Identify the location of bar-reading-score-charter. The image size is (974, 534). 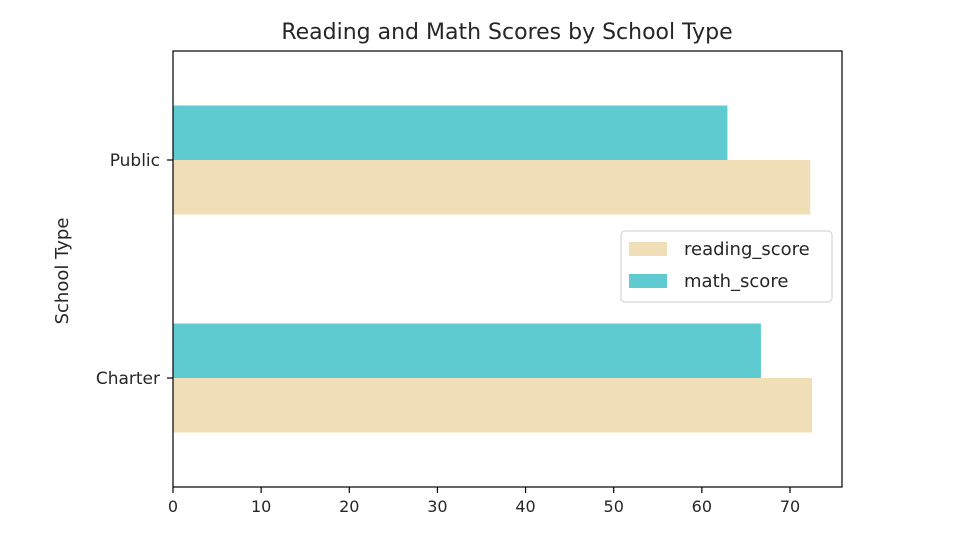
(493, 405).